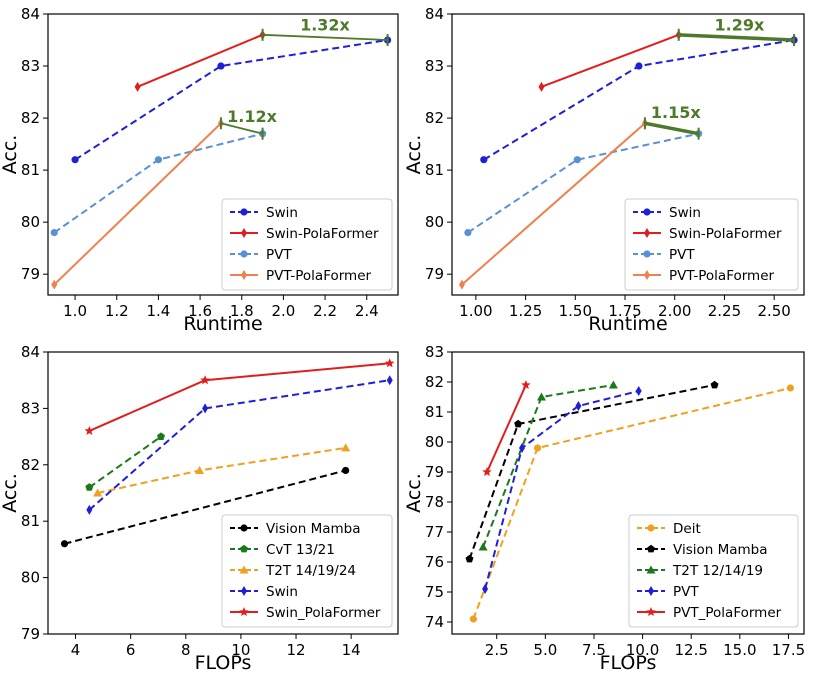 This screenshot has height=673, width=814. Describe the element at coordinates (434, 502) in the screenshot. I see `y-tick-label: 78` at that location.